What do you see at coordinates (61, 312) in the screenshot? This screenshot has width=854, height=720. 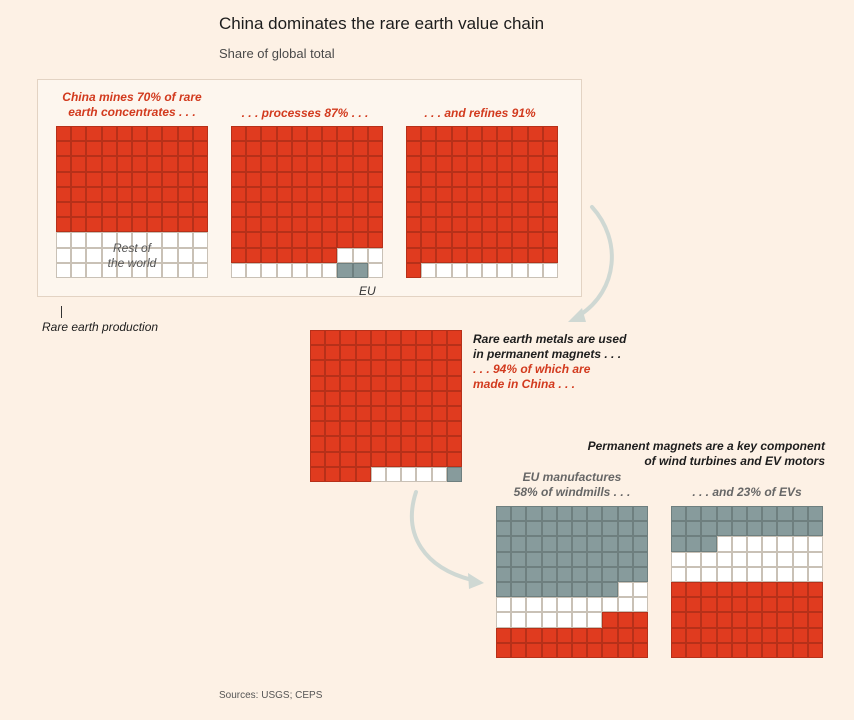 I see `production-tick` at bounding box center [61, 312].